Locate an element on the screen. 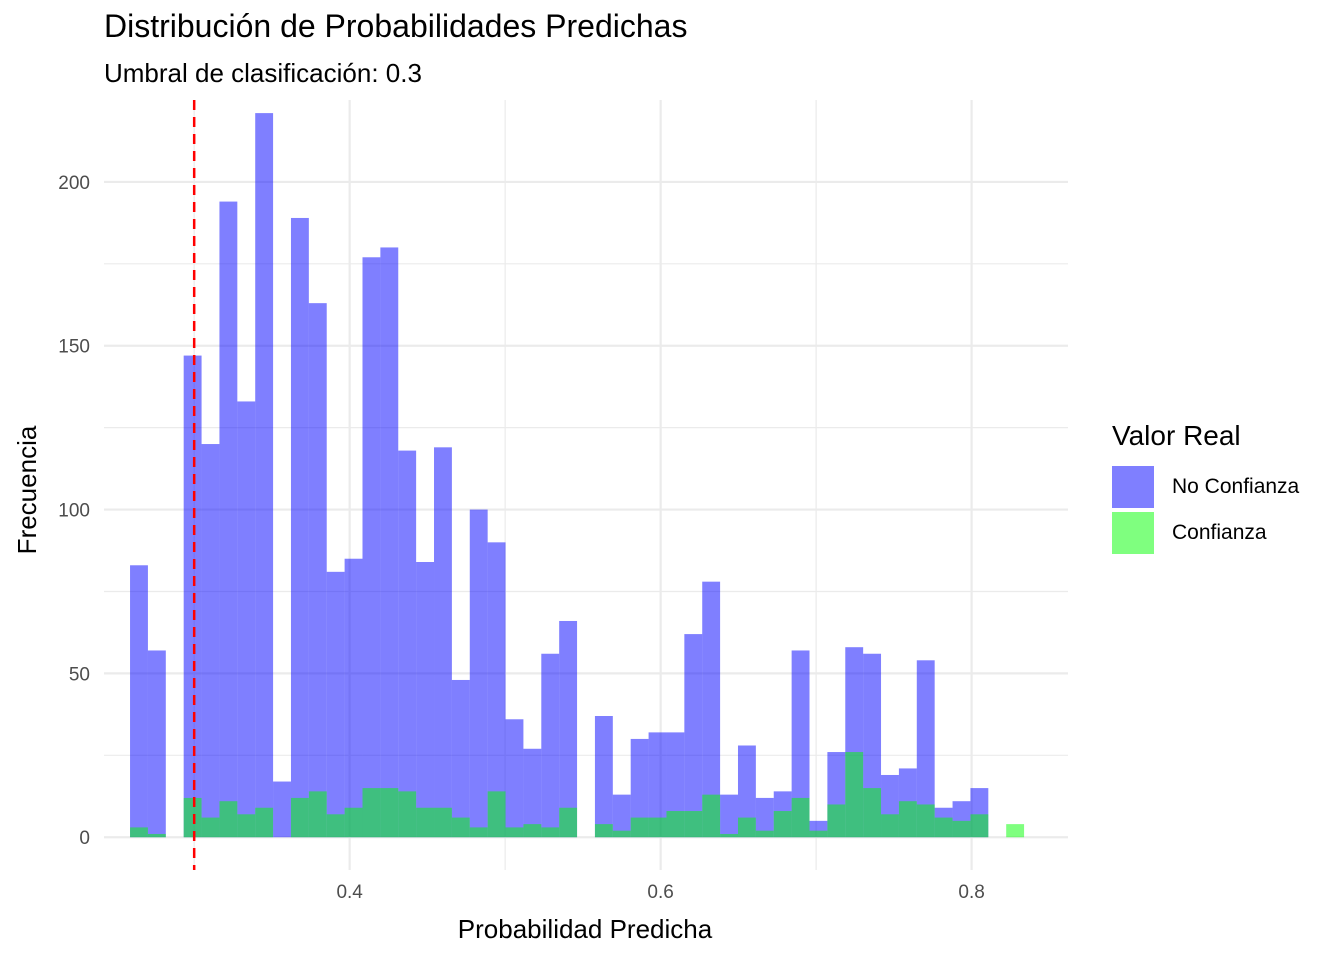 The width and height of the screenshot is (1344, 960). legend-item-confianza: Confianza is located at coordinates (1205, 533).